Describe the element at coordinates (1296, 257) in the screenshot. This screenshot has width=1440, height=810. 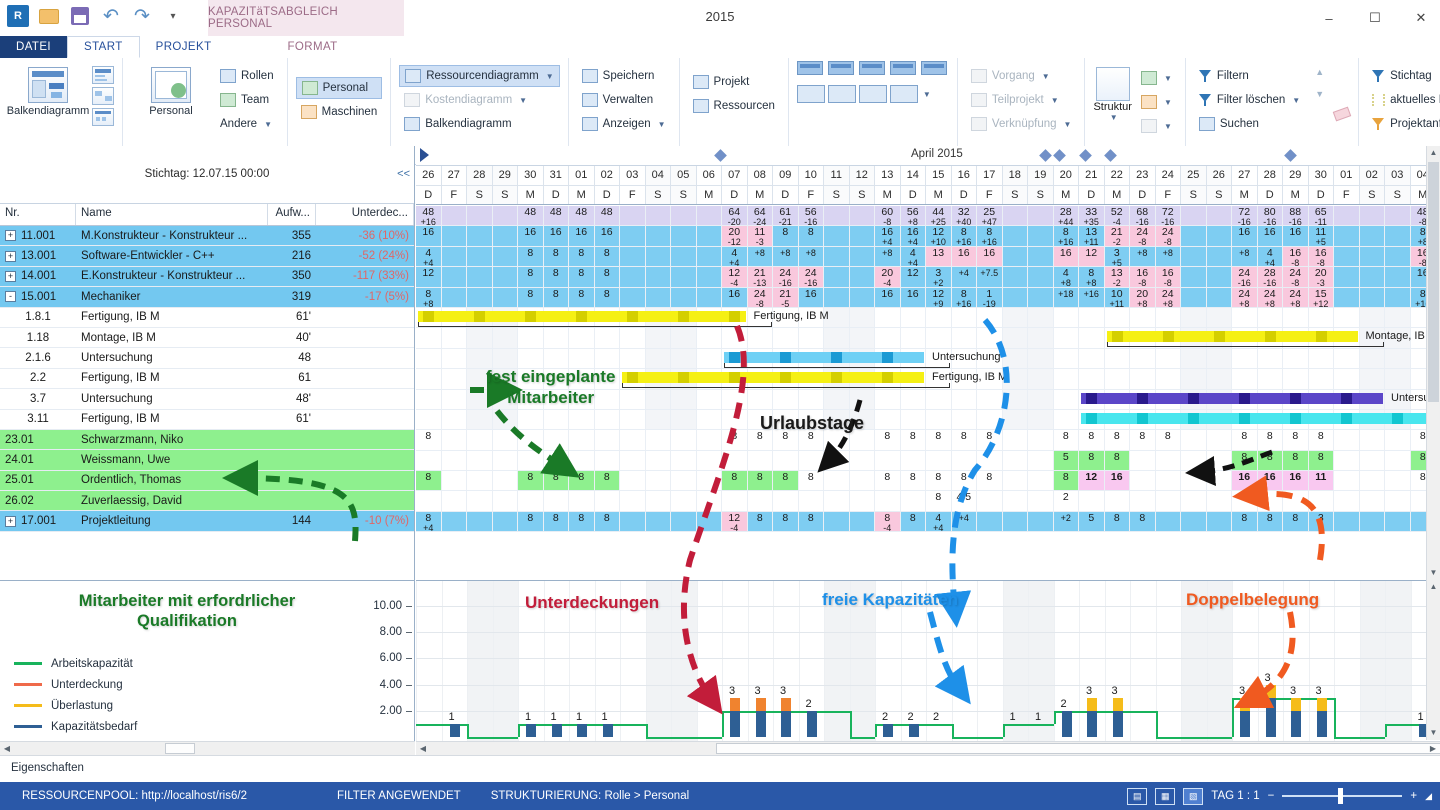
I see `capacity-cell: 16 -8` at that location.